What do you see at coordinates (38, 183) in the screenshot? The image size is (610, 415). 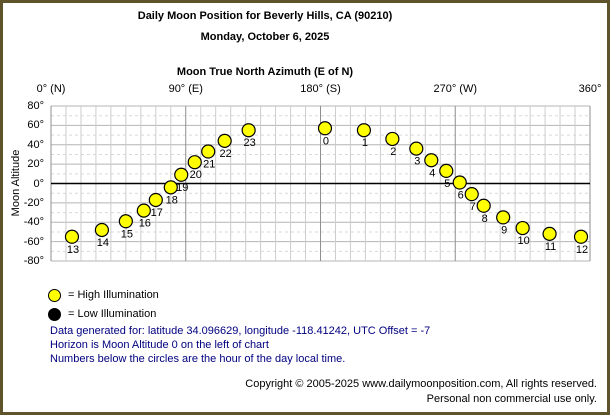 I see `y-tick-label: 0°` at bounding box center [38, 183].